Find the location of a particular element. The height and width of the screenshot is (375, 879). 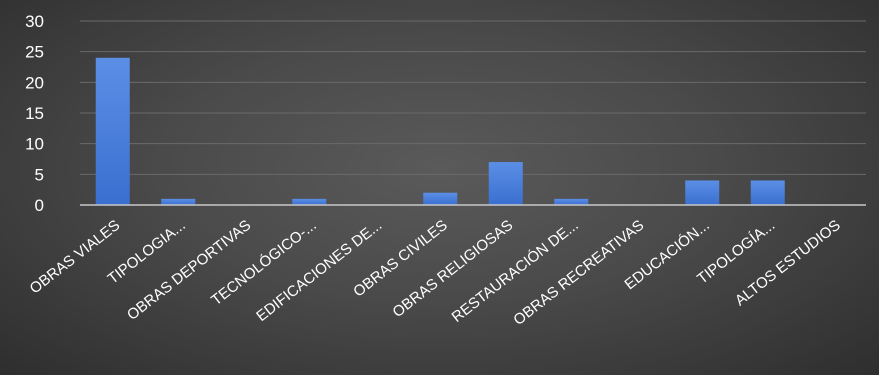

x-category-label: OBRAS RECREATIVAS is located at coordinates (578, 273).